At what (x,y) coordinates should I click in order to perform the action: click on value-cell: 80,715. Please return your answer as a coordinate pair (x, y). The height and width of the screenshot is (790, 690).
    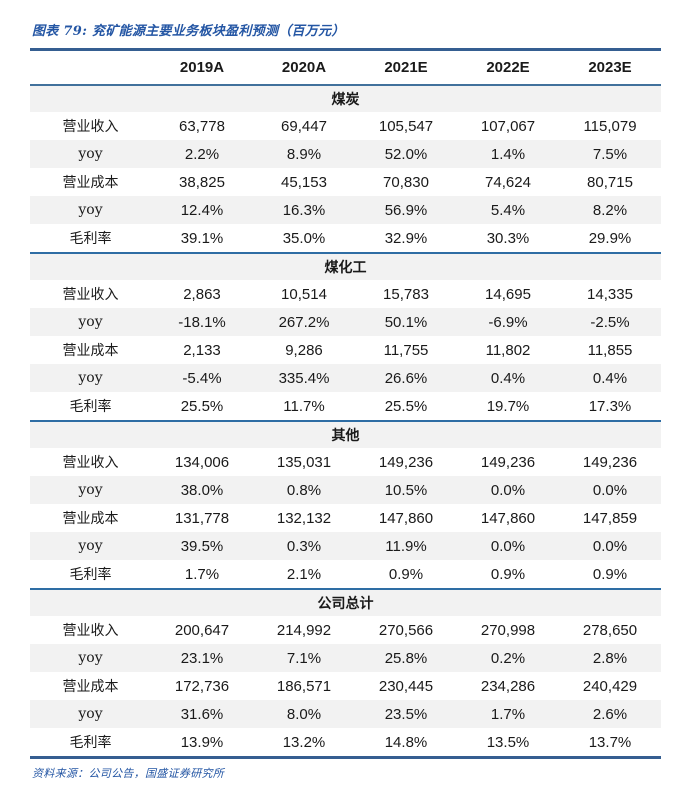
    Looking at the image, I should click on (610, 182).